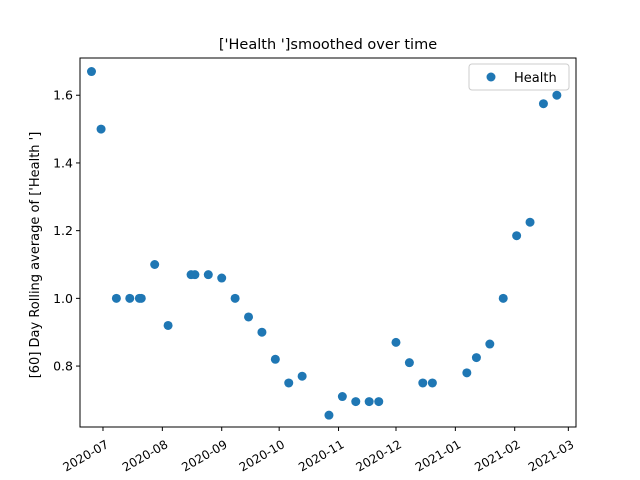 This screenshot has width=640, height=480. Describe the element at coordinates (63, 162) in the screenshot. I see `y-tick-label: 1.4` at that location.